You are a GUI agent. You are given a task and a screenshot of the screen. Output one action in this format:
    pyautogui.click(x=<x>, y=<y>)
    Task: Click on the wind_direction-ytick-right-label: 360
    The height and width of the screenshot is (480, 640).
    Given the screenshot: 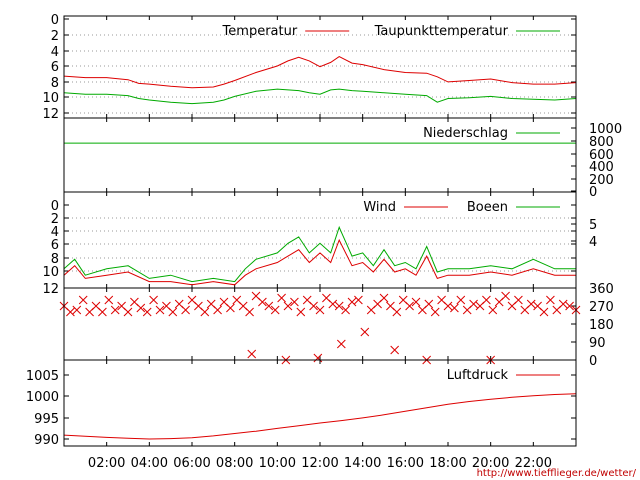 What is the action you would take?
    pyautogui.click(x=601, y=289)
    